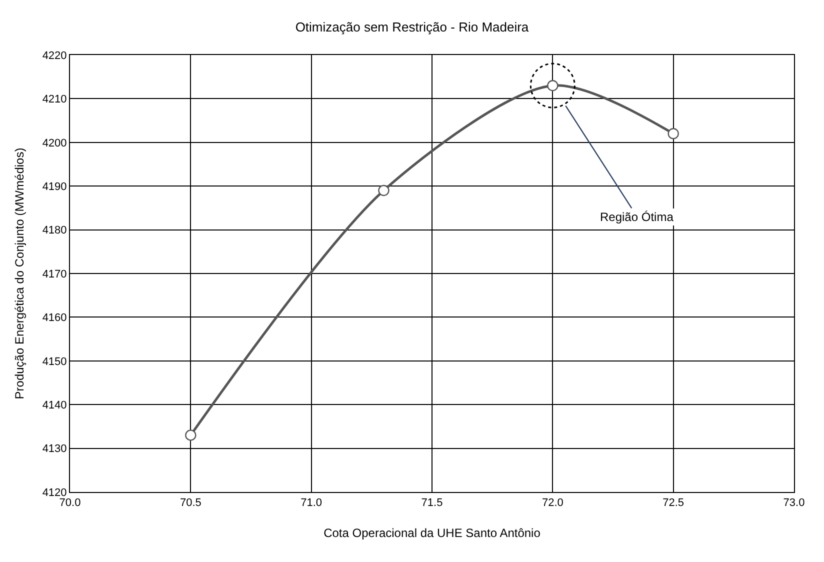 The width and height of the screenshot is (824, 562). I want to click on y-tick-label: 4150, so click(54, 362).